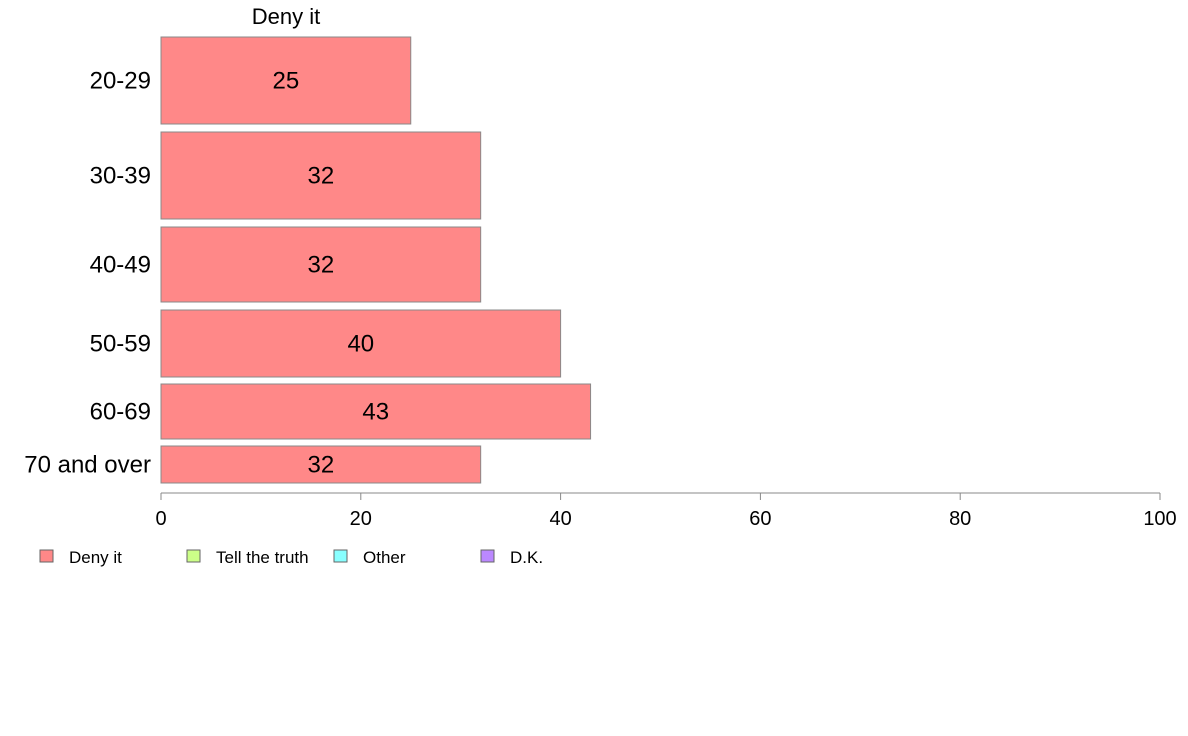  What do you see at coordinates (160, 519) in the screenshot?
I see `x-tick-label: 0` at bounding box center [160, 519].